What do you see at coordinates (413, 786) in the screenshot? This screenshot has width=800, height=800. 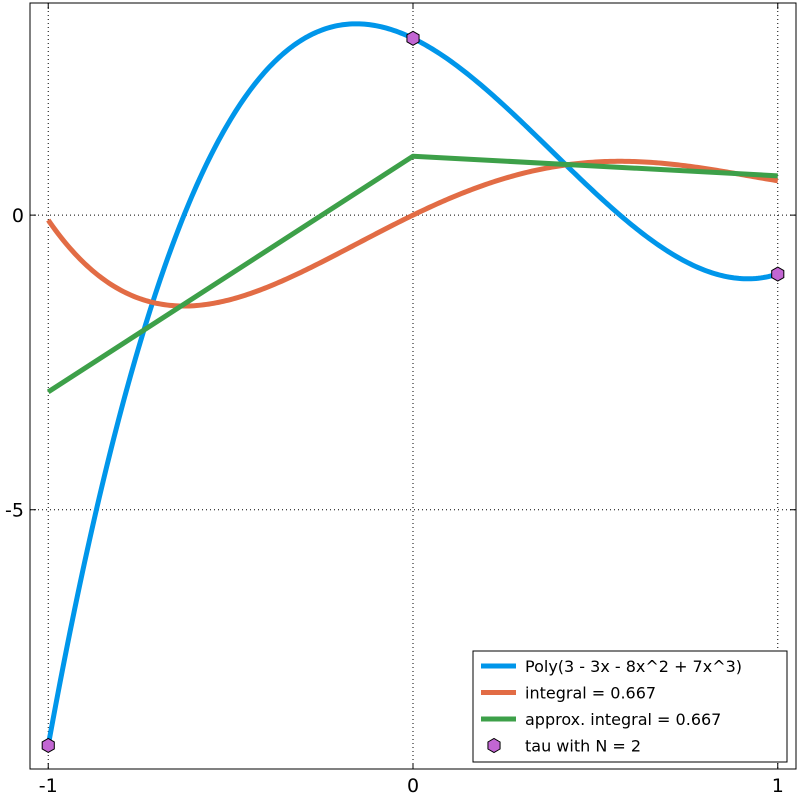 I see `x-tick-label: 0` at bounding box center [413, 786].